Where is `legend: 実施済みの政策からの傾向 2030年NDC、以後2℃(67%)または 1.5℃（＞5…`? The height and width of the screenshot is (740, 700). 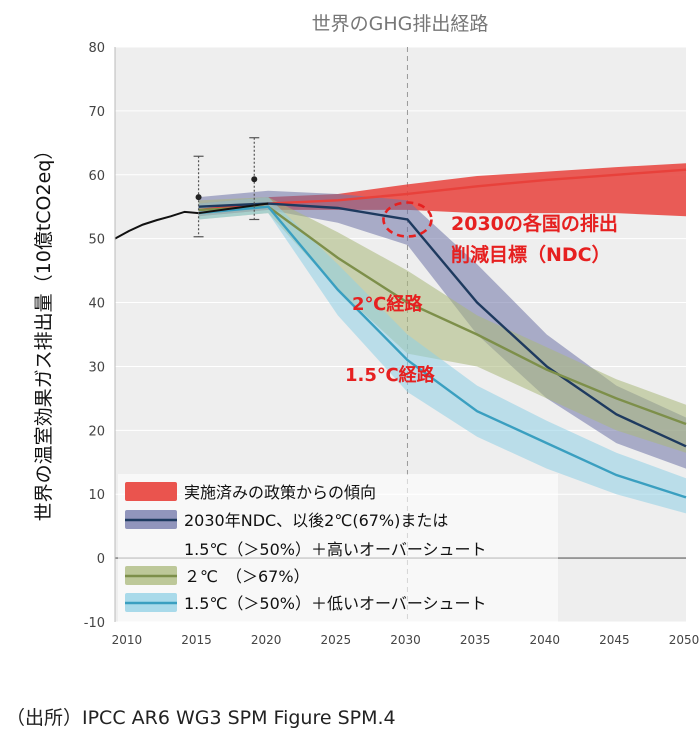
legend: 実施済みの政策からの傾向 2030年NDC、以後2℃(67%)または 1.5℃（＞5… is located at coordinates (338, 548).